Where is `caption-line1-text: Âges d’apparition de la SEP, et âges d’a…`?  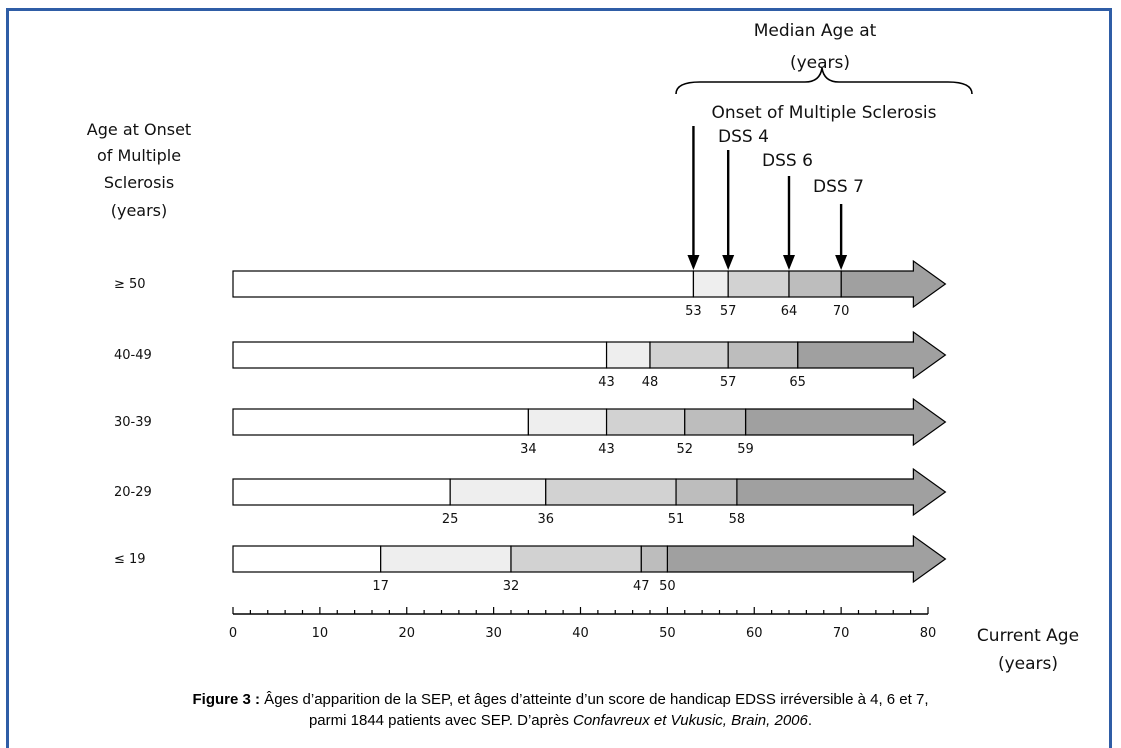
caption-line1-text: Âges d’apparition de la SEP, et âges d’a… is located at coordinates (594, 699).